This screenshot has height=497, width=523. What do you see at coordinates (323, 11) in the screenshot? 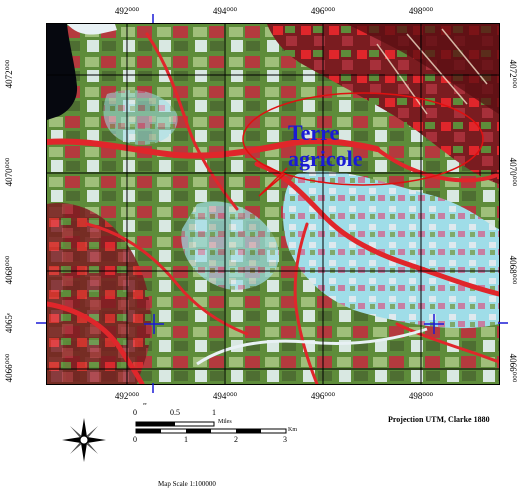
I see `top-tick-3: 496⁰⁰⁰` at bounding box center [323, 11].